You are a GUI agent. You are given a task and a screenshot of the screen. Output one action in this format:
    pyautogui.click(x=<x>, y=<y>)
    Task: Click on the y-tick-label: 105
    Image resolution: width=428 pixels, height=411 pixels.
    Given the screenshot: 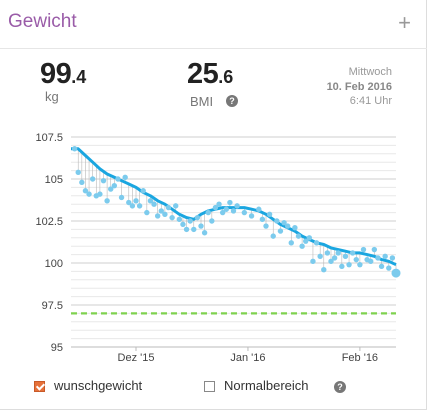 What is the action you would take?
    pyautogui.click(x=54, y=180)
    